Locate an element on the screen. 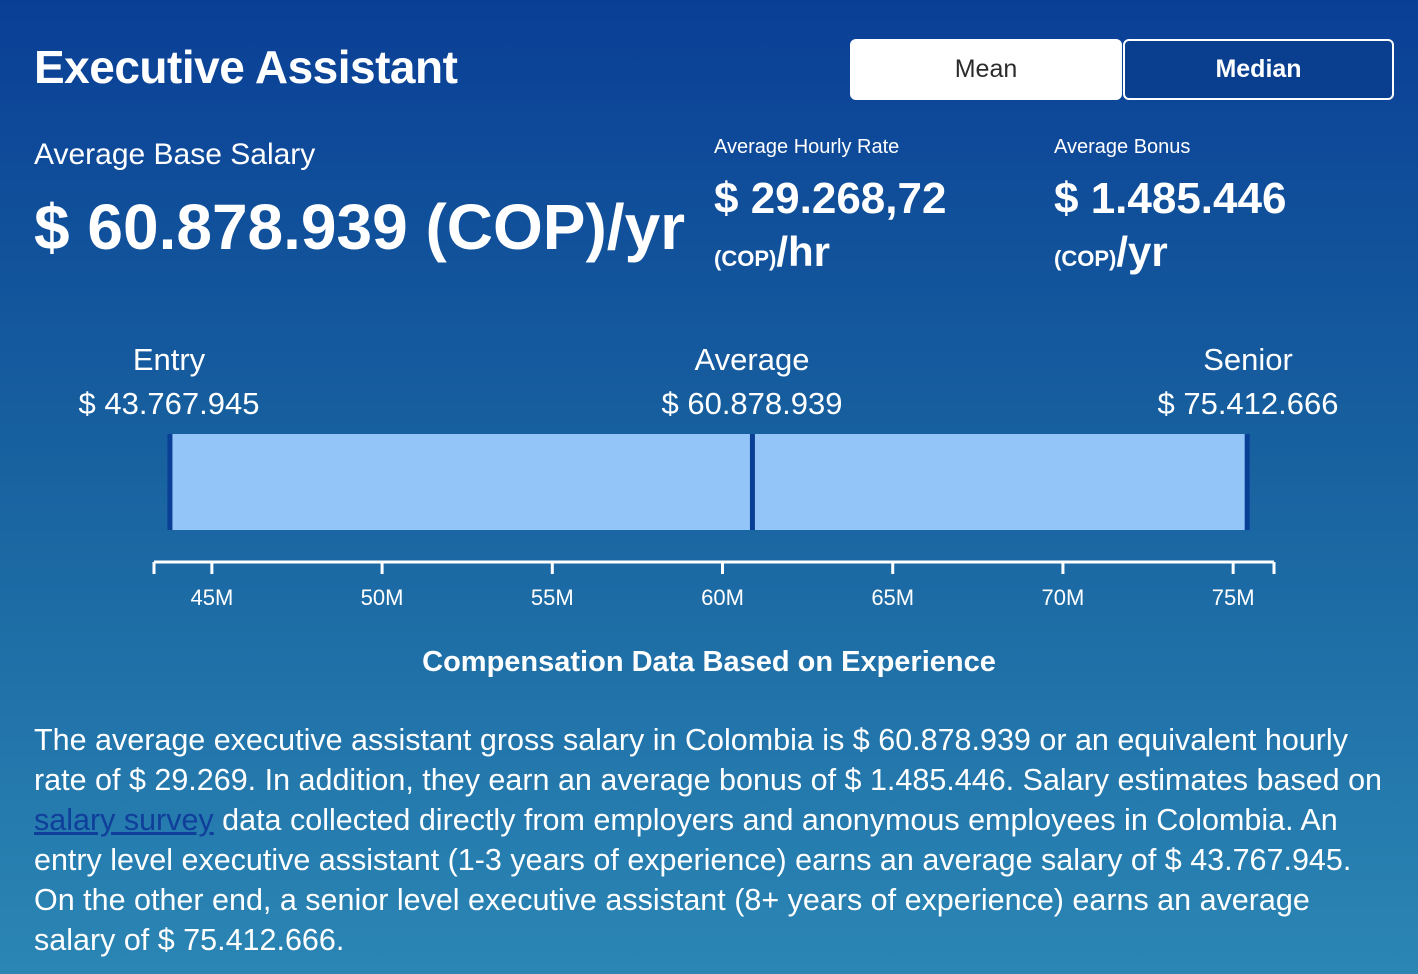 Image resolution: width=1418 pixels, height=974 pixels. x-tick-label: 50M is located at coordinates (382, 597).